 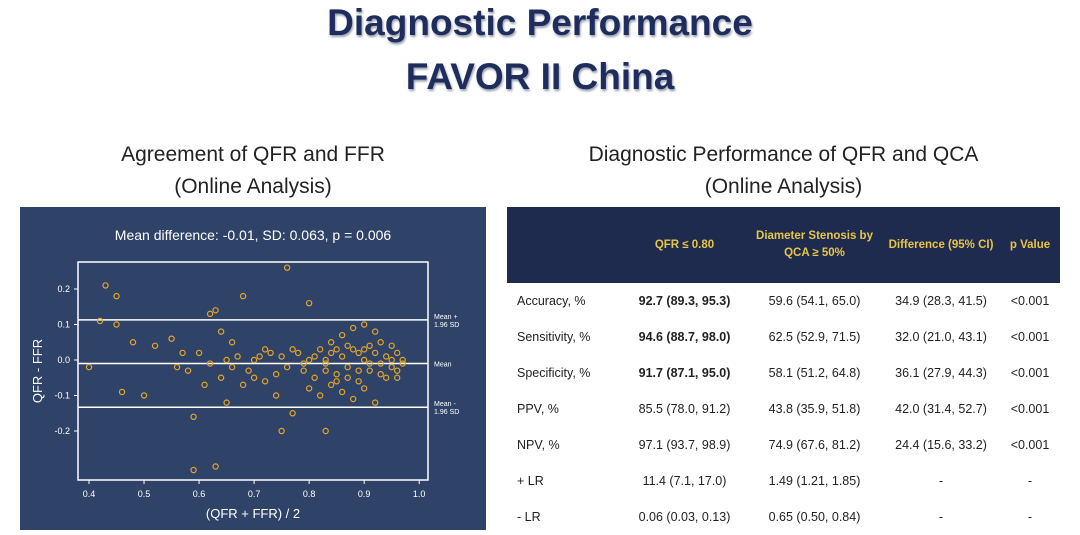 I want to click on y-axis-label: QFR - FFR, so click(x=37, y=371).